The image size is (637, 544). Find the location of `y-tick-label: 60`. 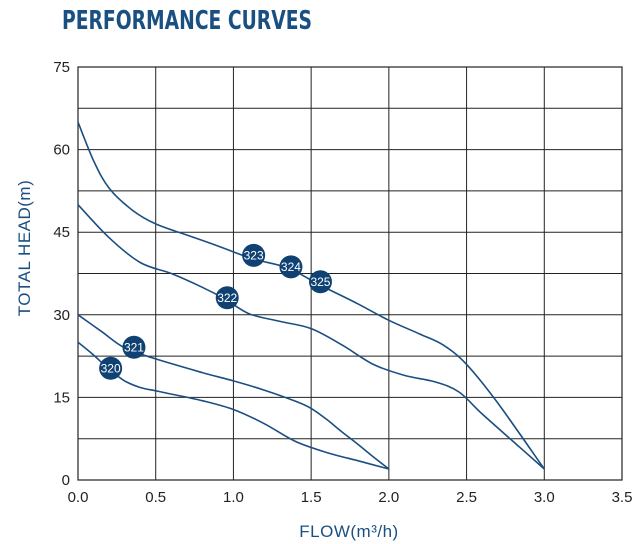

y-tick-label: 60 is located at coordinates (61, 150).